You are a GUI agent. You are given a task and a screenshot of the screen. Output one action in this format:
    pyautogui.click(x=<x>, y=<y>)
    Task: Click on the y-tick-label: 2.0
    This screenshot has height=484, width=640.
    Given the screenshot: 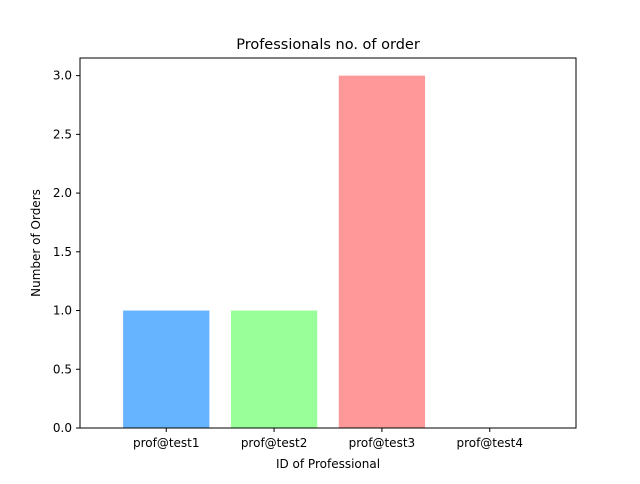 What is the action you would take?
    pyautogui.click(x=62, y=193)
    